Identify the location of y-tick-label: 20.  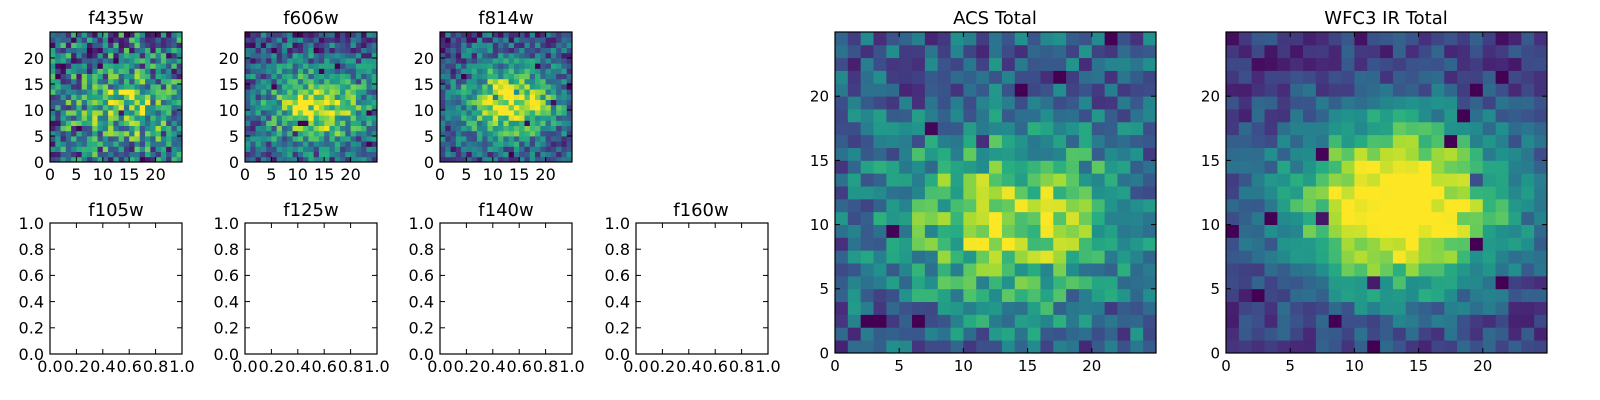
(819, 97).